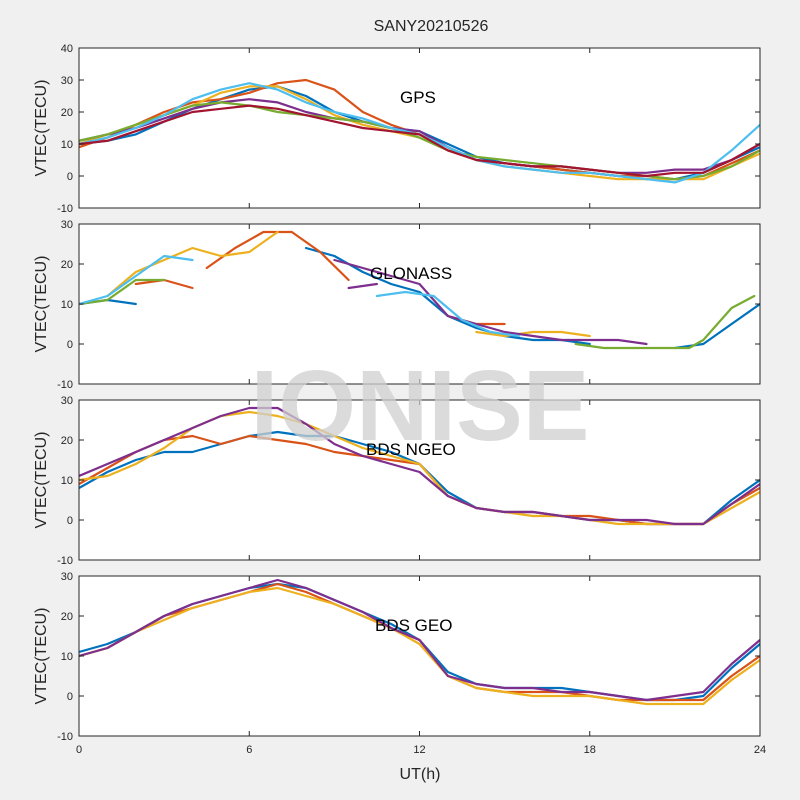 The width and height of the screenshot is (800, 800). I want to click on x-tick-label: 18, so click(590, 750).